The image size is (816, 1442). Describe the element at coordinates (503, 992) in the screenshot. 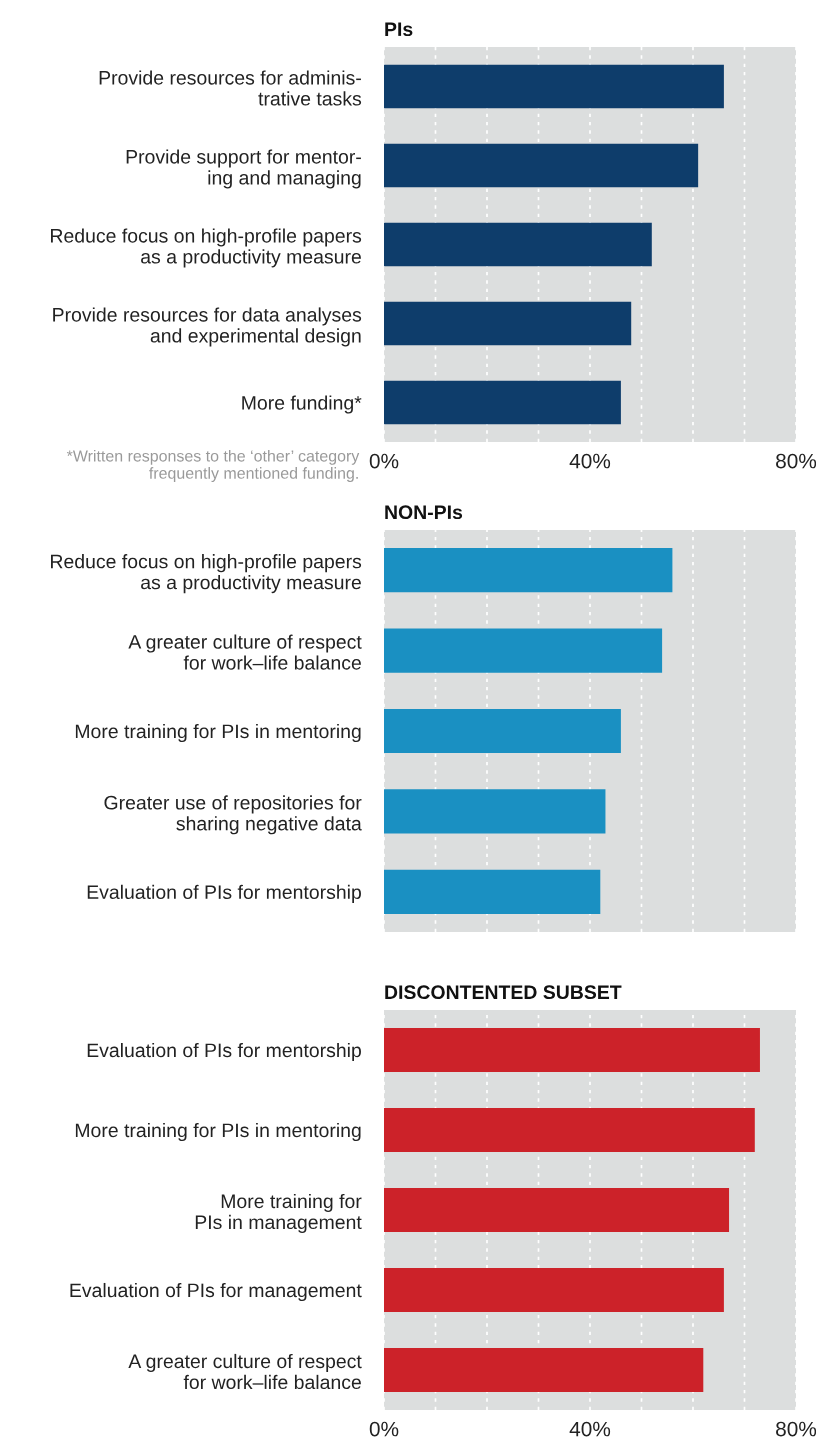

I see `chart-title: DISCONTENTED SUBSET` at that location.